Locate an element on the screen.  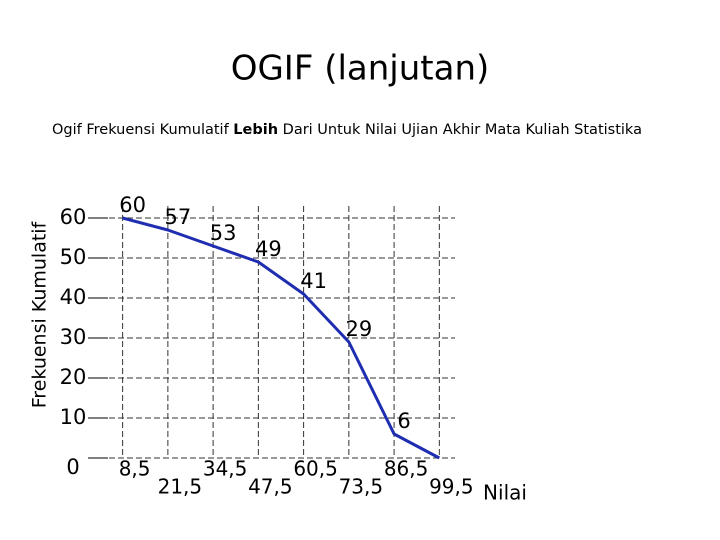
data-label: 6 is located at coordinates (403, 421).